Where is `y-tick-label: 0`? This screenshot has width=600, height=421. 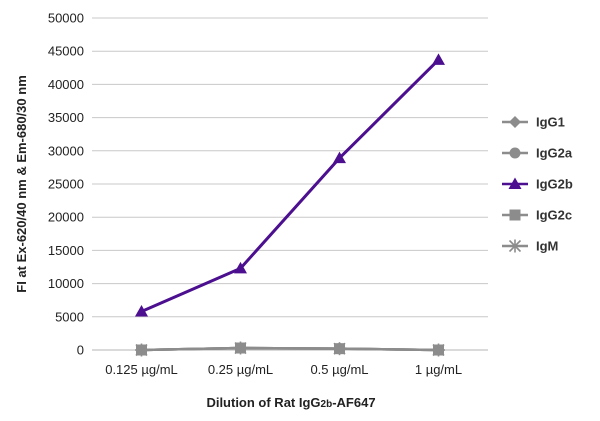
y-tick-label: 0 is located at coordinates (80, 350).